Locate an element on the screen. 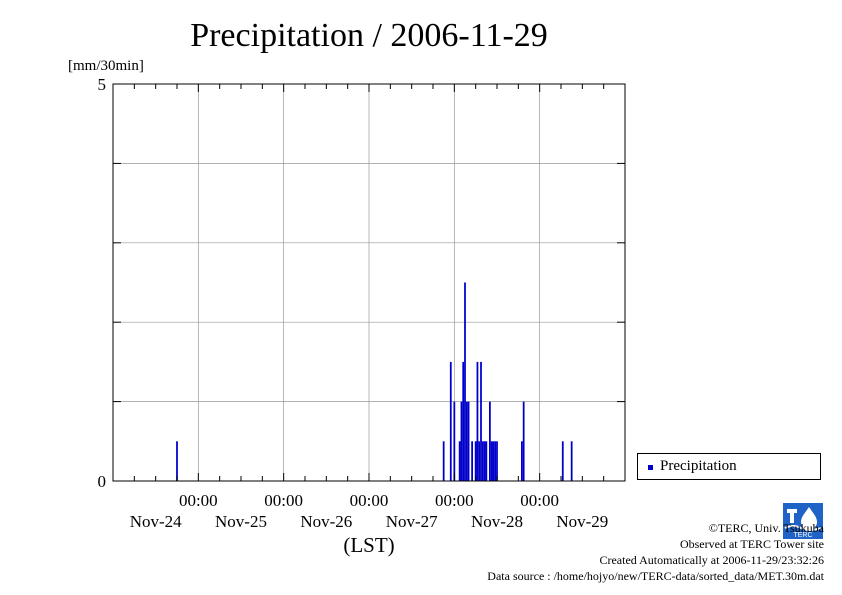 The width and height of the screenshot is (842, 595). x-tick-date-label: Nov-26 is located at coordinates (326, 521).